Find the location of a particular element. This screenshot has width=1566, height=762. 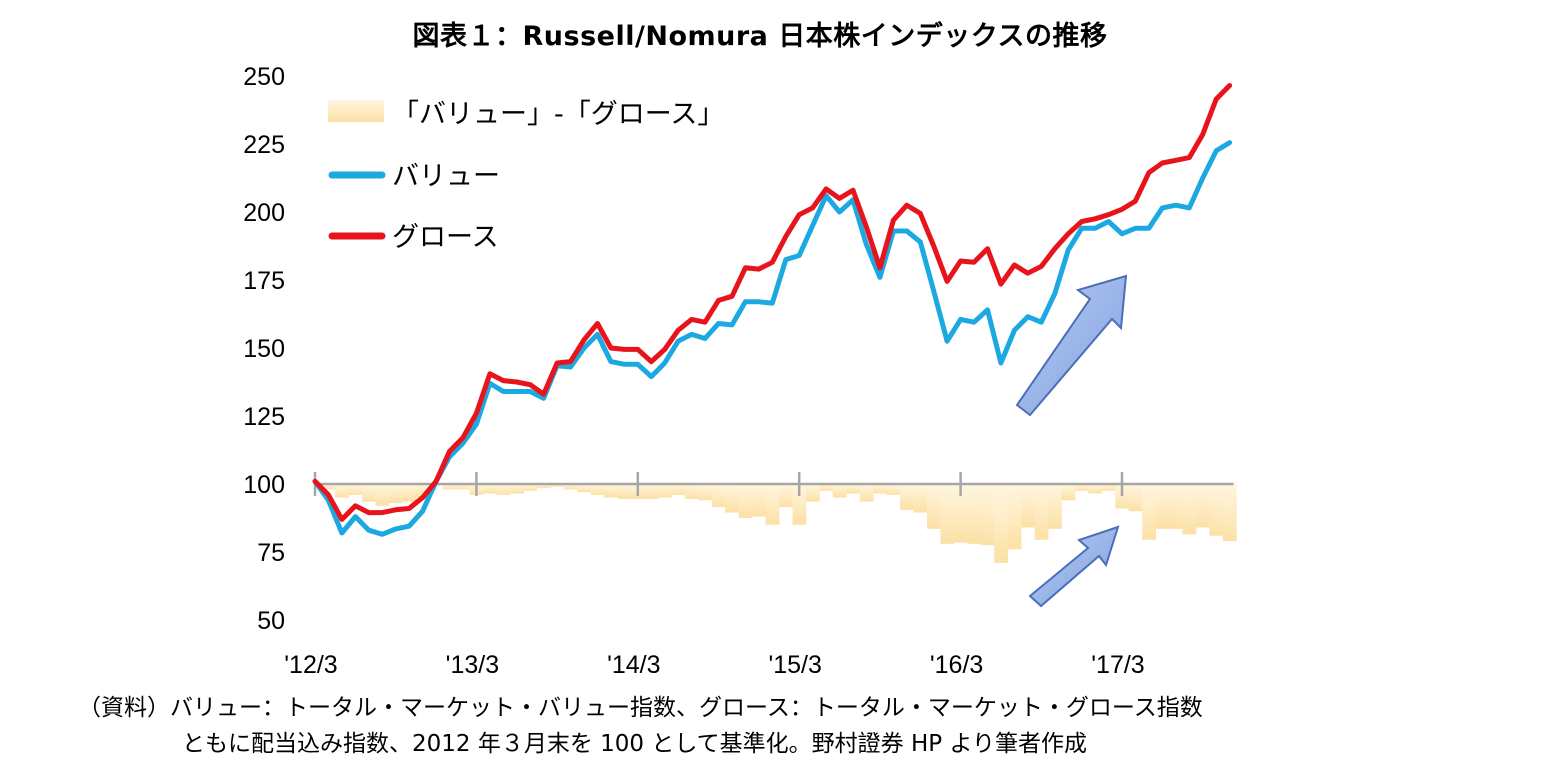

y-tick-label: 125 is located at coordinates (264, 417).